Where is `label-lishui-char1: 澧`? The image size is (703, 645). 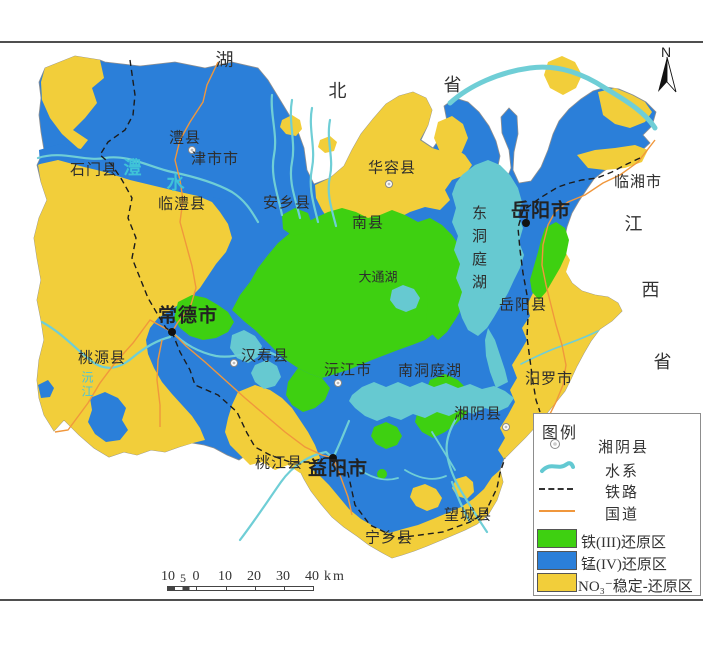
label-lishui-char1: 澧 is located at coordinates (133, 168).